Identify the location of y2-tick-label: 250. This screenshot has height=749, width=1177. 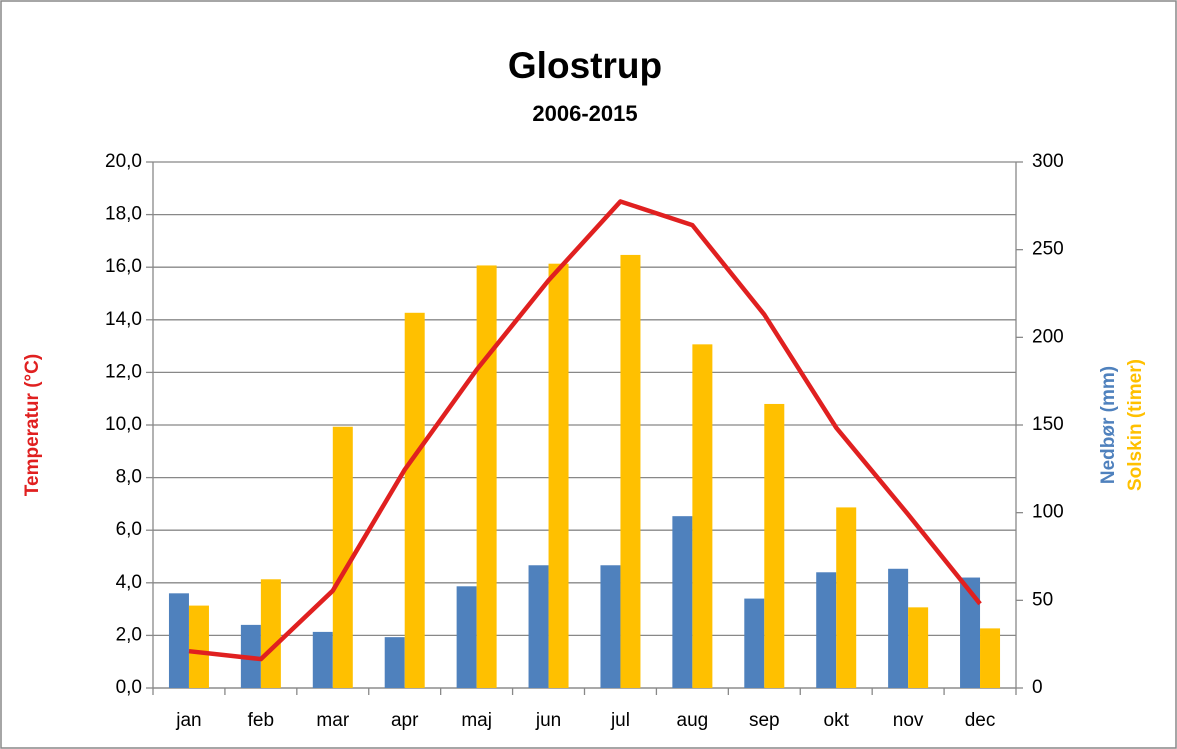
(1048, 249).